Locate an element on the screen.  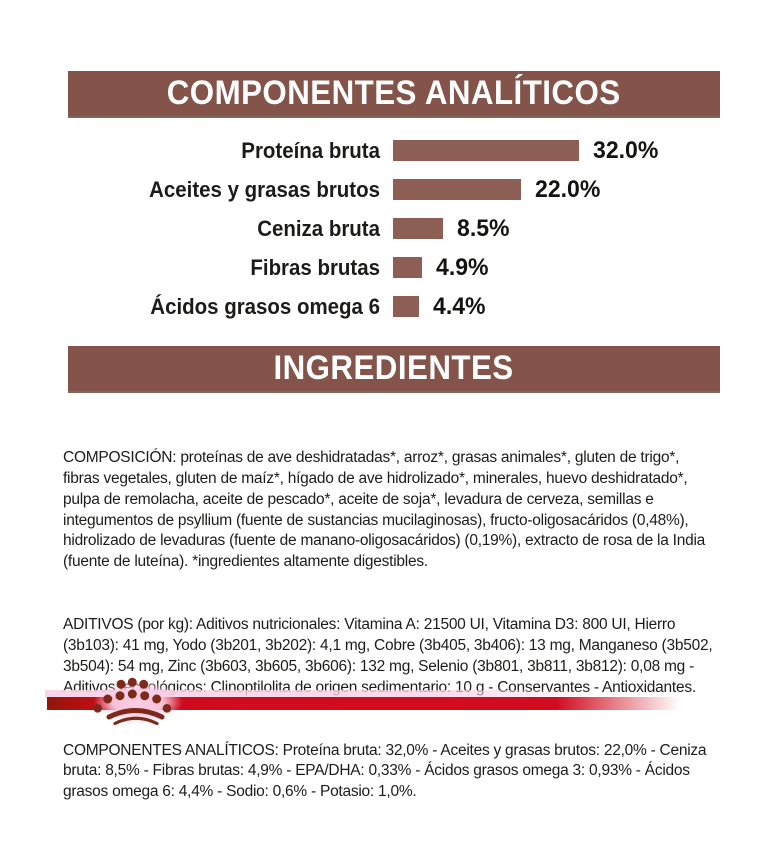
pink-glow-strip is located at coordinates (332, 694).